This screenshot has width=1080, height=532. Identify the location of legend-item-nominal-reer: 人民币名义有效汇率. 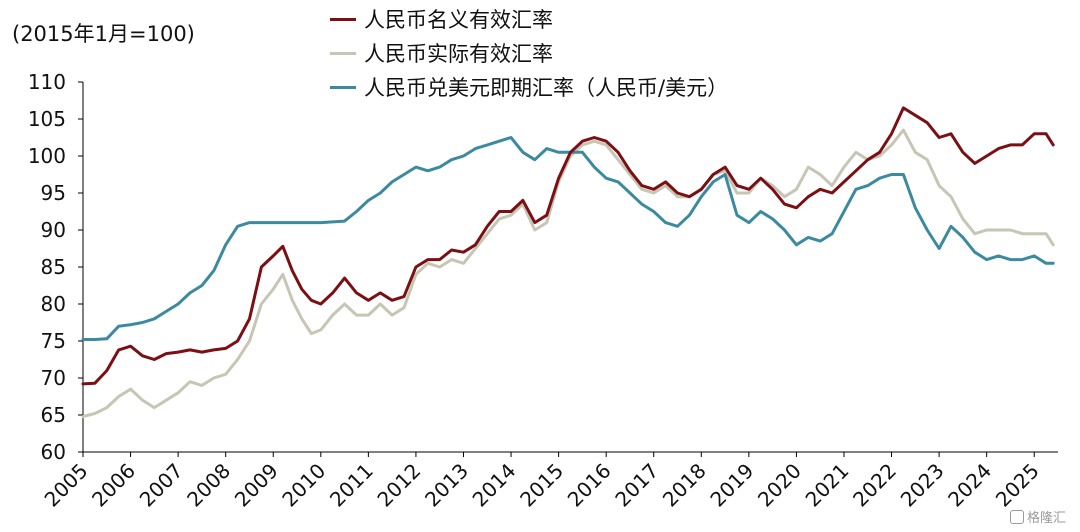
(529, 19).